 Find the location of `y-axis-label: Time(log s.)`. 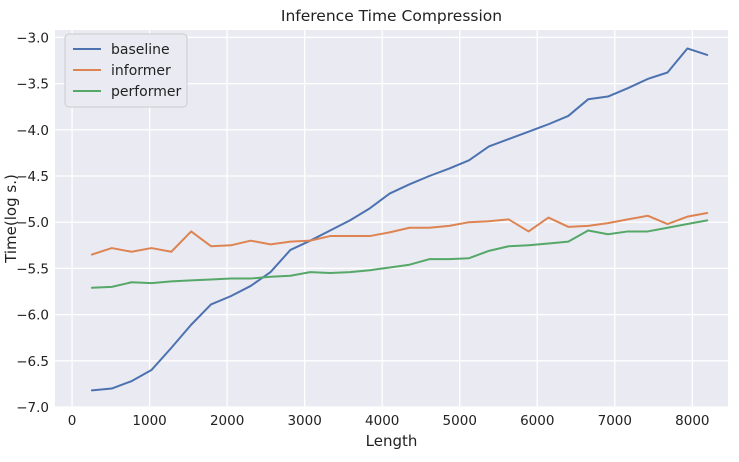

y-axis-label: Time(log s.) is located at coordinates (11, 219).